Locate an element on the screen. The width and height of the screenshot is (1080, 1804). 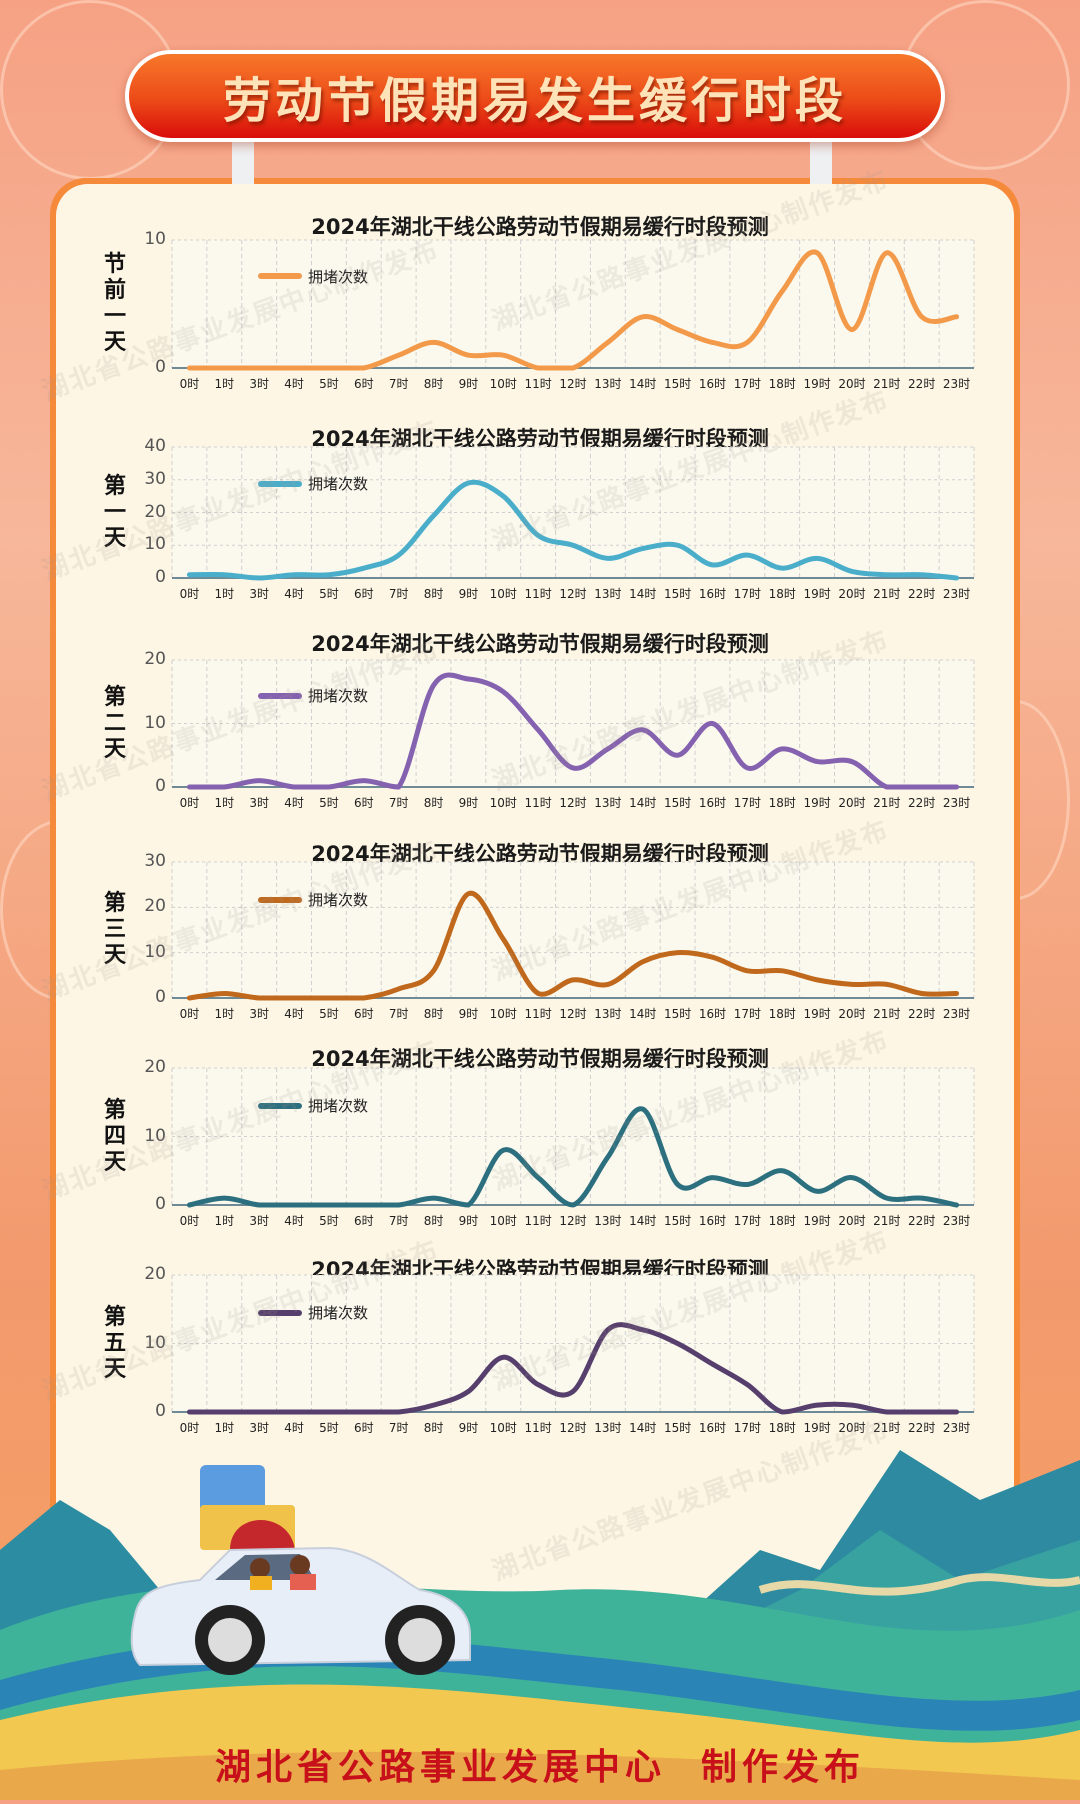
publisher-footer: 湖北省公路事业发展中心 制作发布 is located at coordinates (540, 1764).